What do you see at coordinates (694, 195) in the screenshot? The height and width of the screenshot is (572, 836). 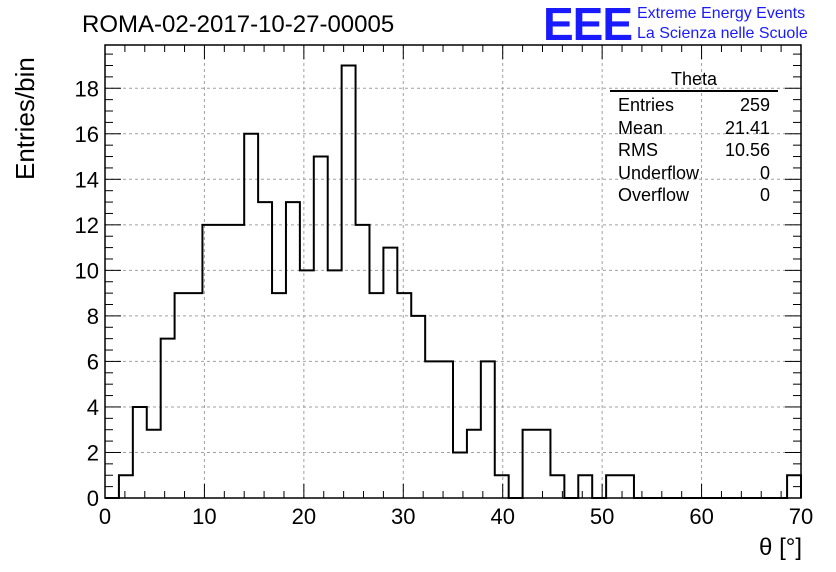 I see `stats-row-overflow: Overflow 0` at bounding box center [694, 195].